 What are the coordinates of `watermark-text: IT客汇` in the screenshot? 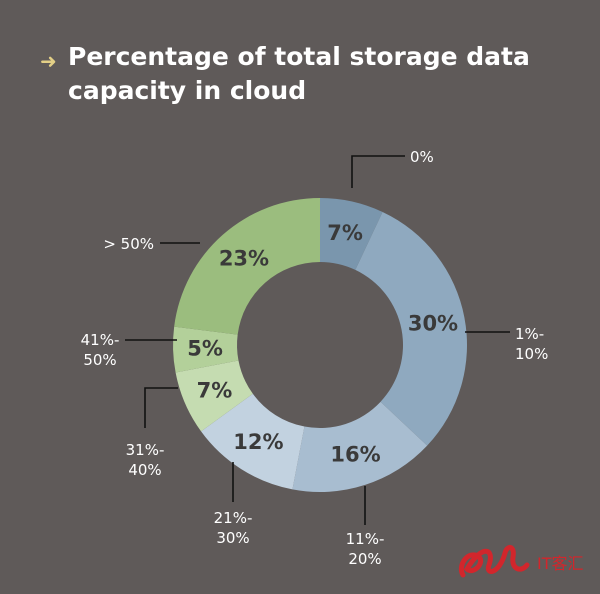 It's located at (560, 563).